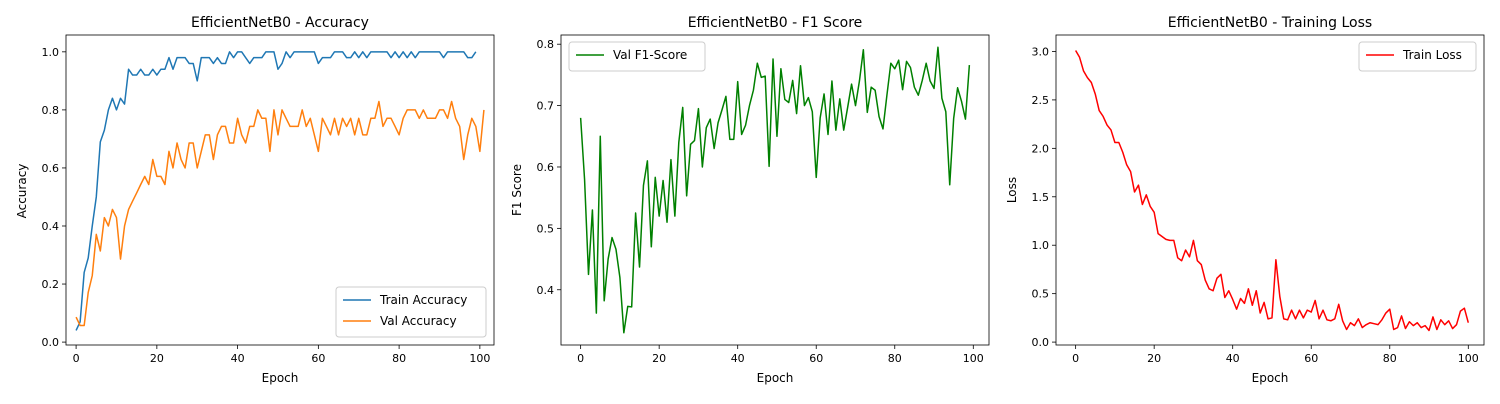 The width and height of the screenshot is (1500, 404). Describe the element at coordinates (546, 228) in the screenshot. I see `f1-y-tick-label: 0.5` at that location.